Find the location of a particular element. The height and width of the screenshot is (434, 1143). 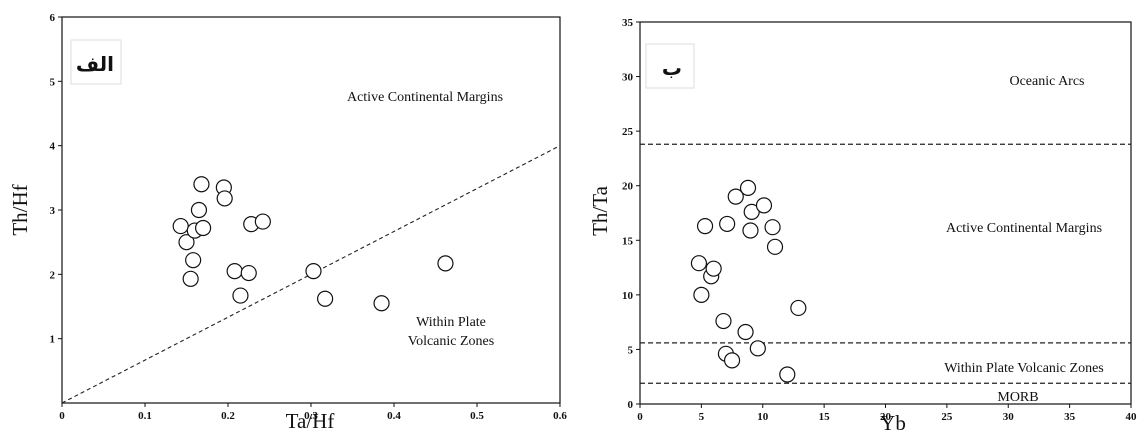

y-tick-label: 30 is located at coordinates (628, 78).